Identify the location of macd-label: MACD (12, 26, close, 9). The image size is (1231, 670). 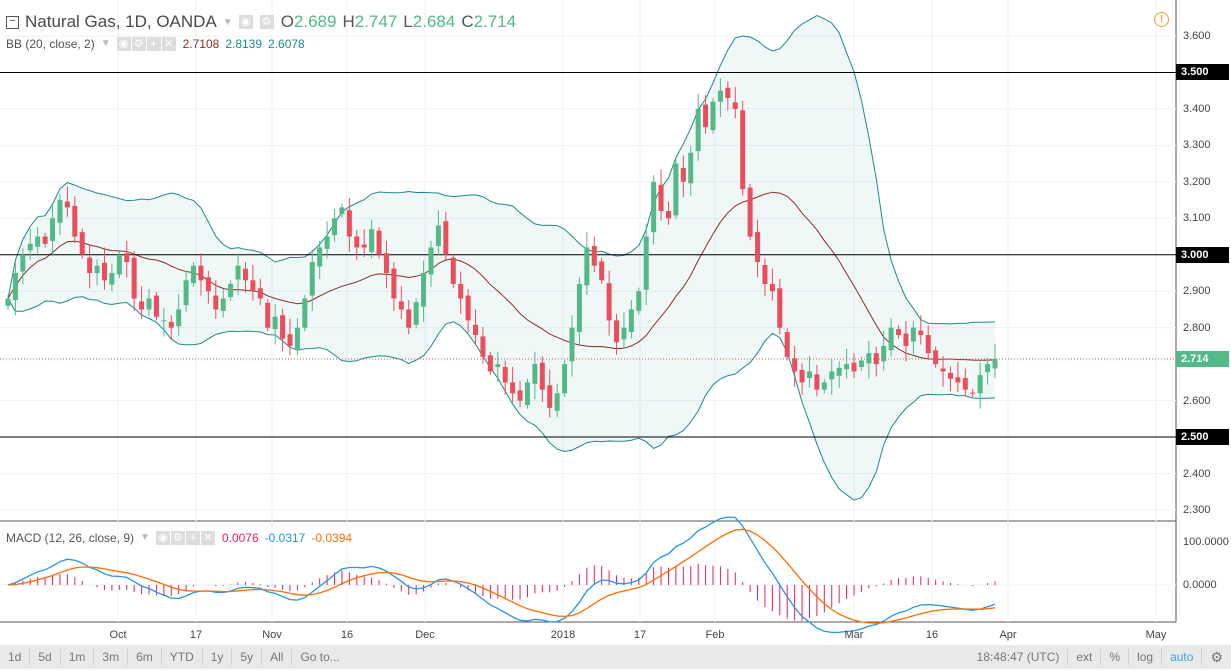
(70, 537).